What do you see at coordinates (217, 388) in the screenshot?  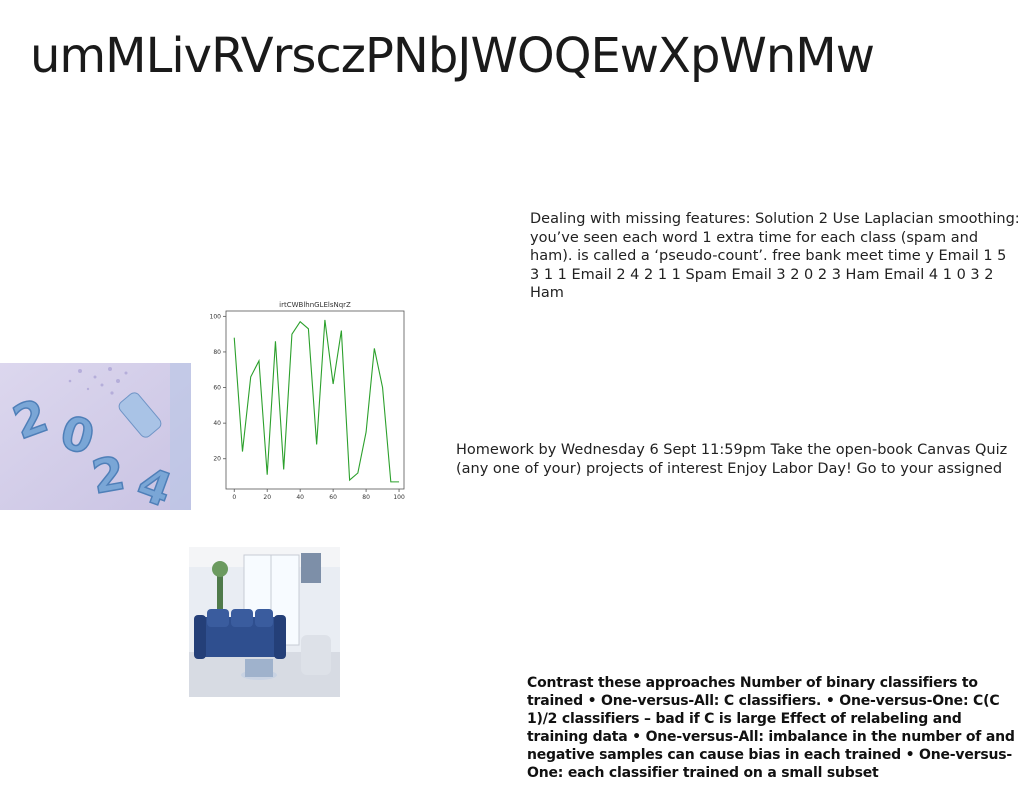 I see `y-tick-label: 60` at bounding box center [217, 388].